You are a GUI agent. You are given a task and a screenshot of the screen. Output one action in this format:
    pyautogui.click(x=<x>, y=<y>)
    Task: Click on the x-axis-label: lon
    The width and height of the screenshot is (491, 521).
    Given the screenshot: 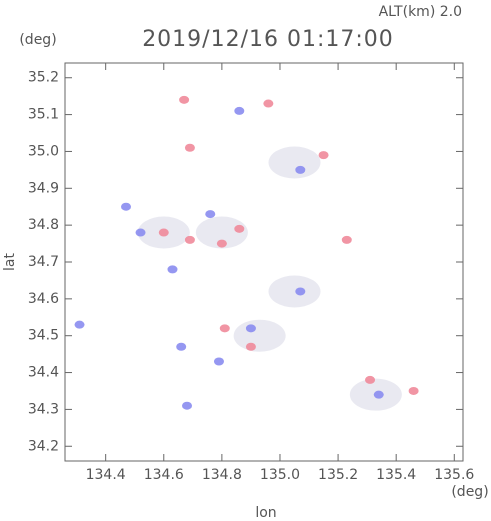 What is the action you would take?
    pyautogui.click(x=265, y=513)
    